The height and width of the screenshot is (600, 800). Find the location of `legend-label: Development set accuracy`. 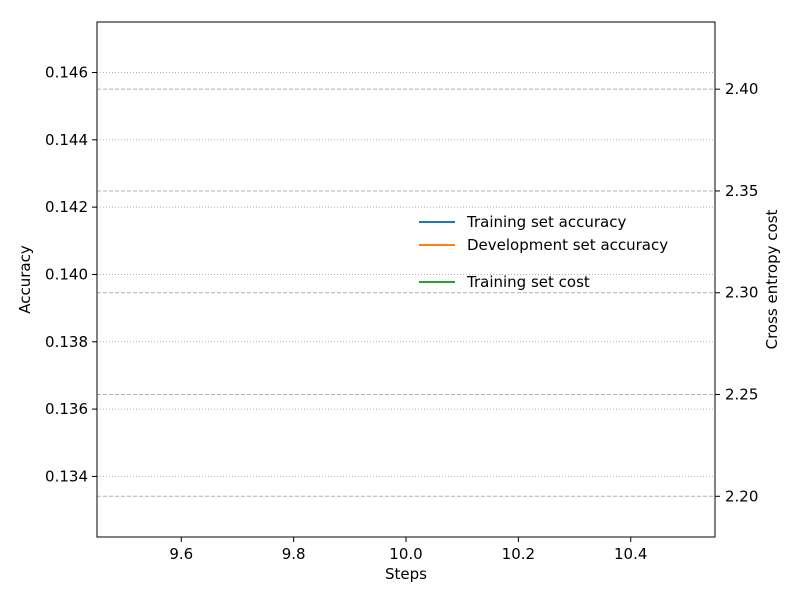

legend-label: Development set accuracy is located at coordinates (567, 245).